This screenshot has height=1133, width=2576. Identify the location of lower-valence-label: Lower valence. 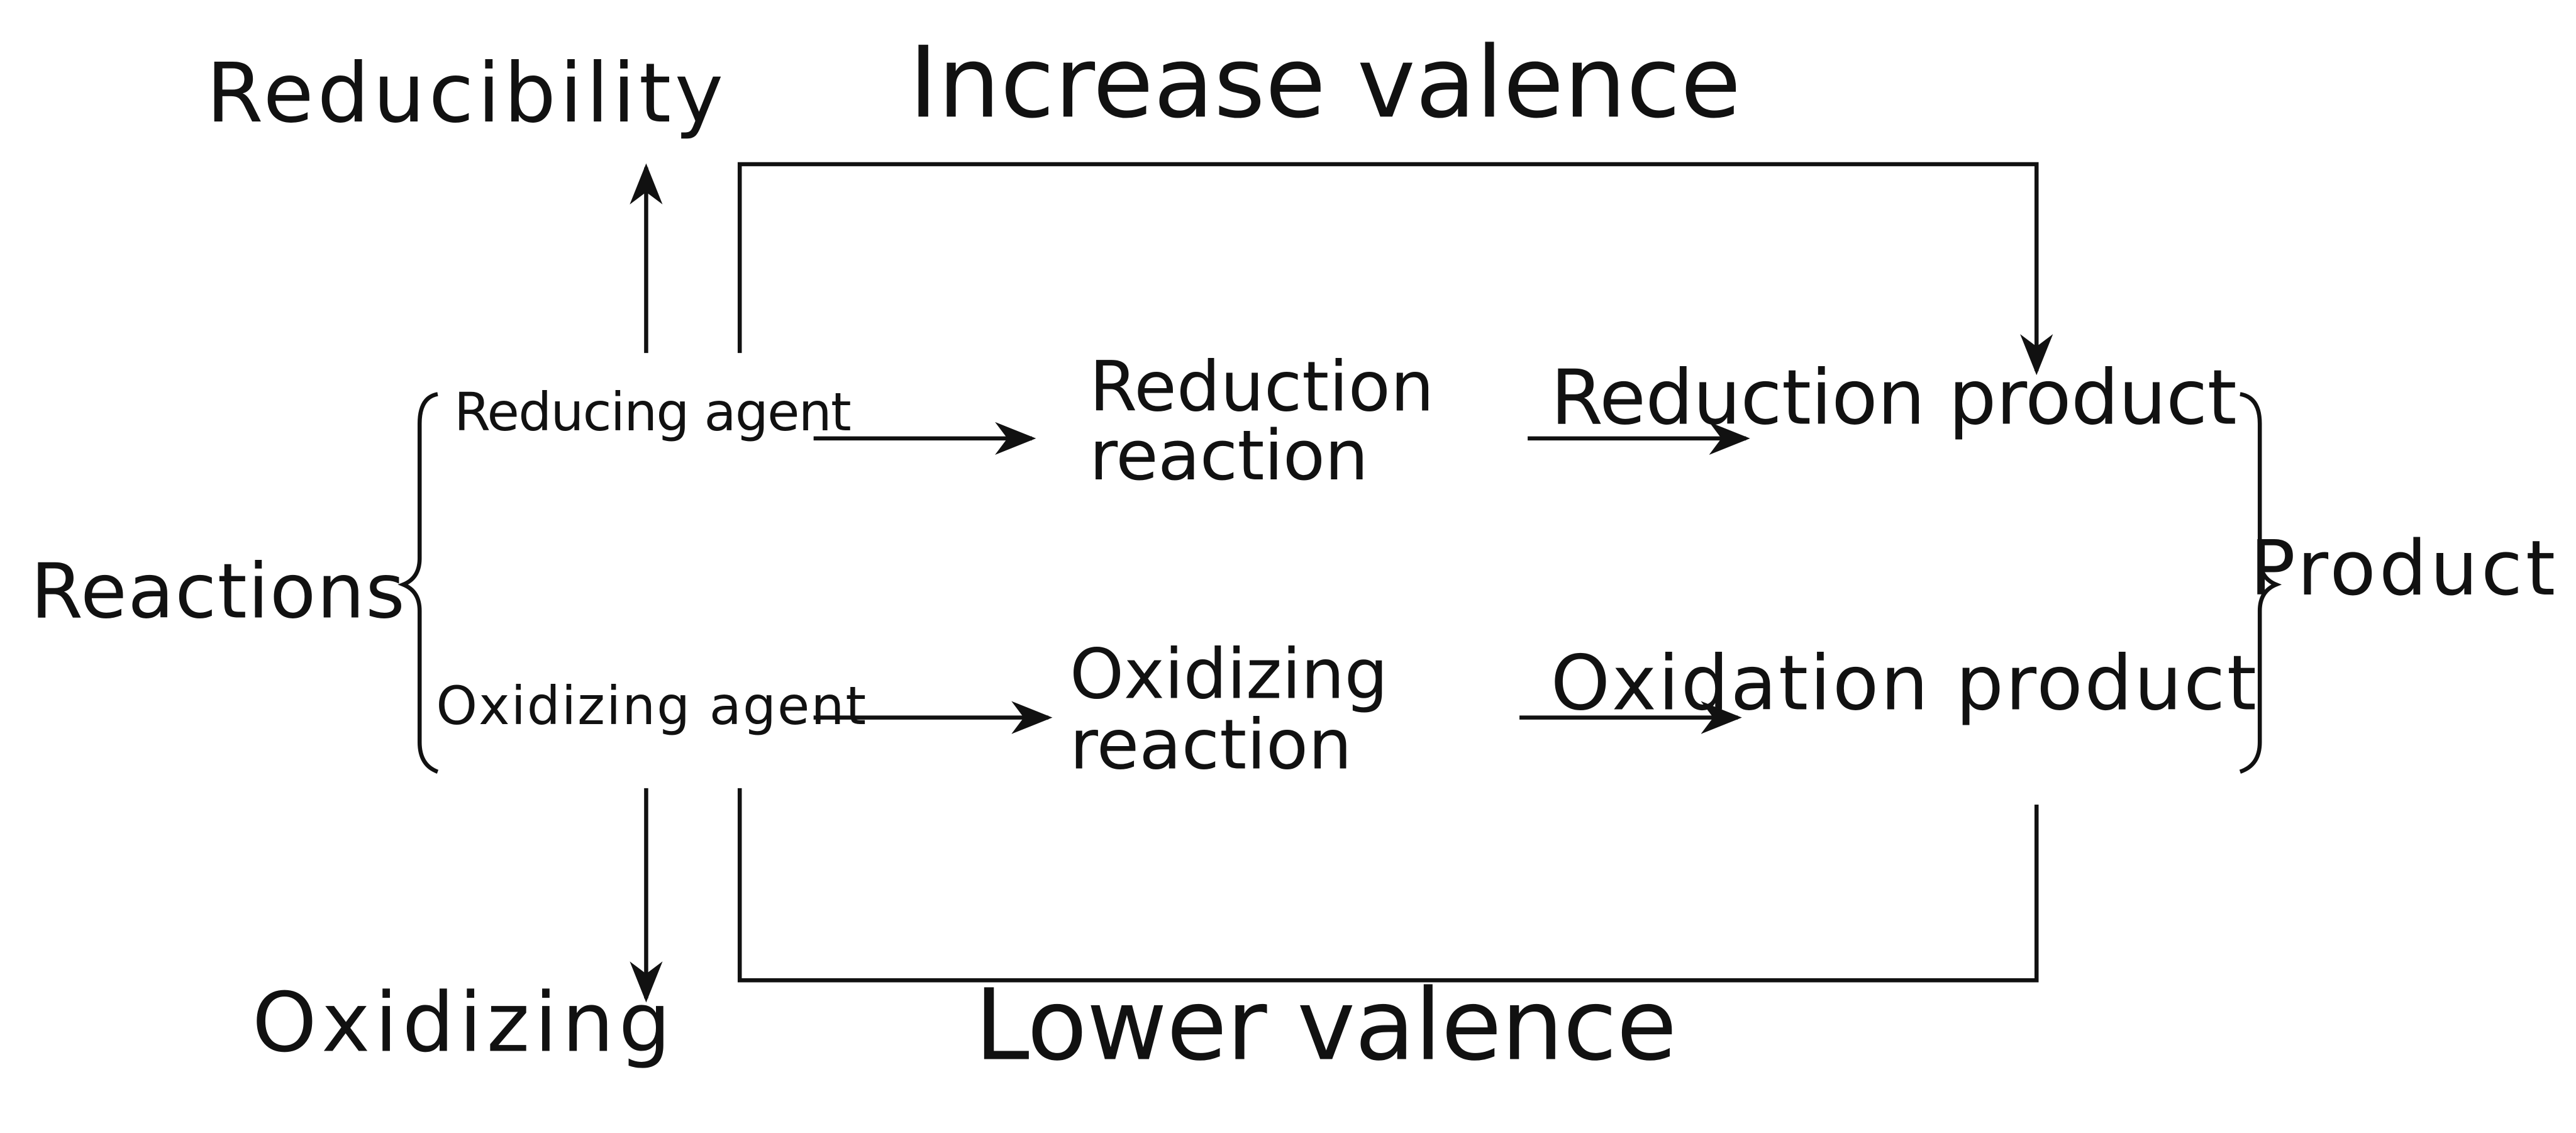
(1325, 1025).